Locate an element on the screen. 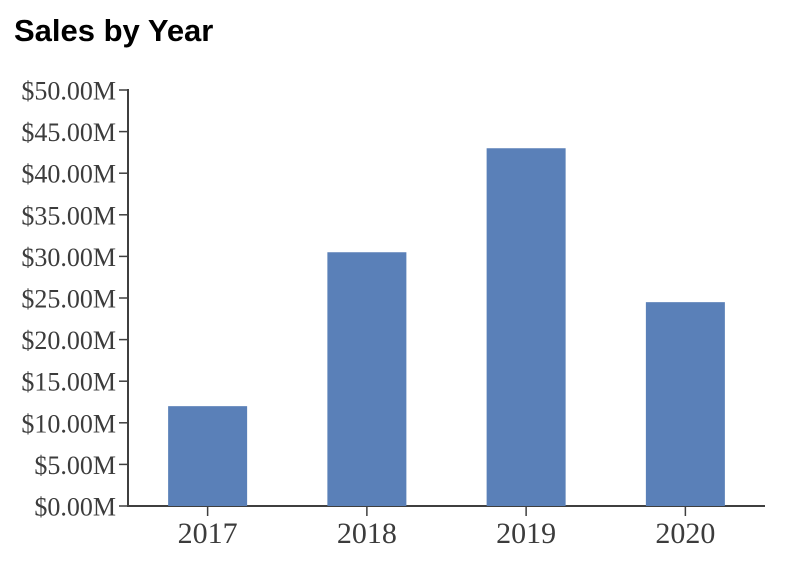  y-axis-tick-label: $40.00M is located at coordinates (68, 174).